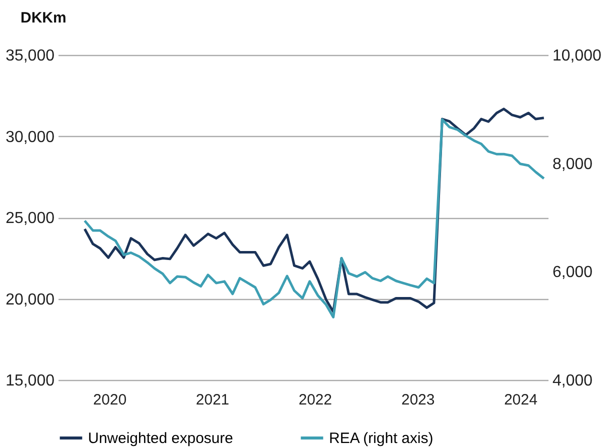  Describe the element at coordinates (577, 56) in the screenshot. I see `y2-tick-label: 10,000` at that location.